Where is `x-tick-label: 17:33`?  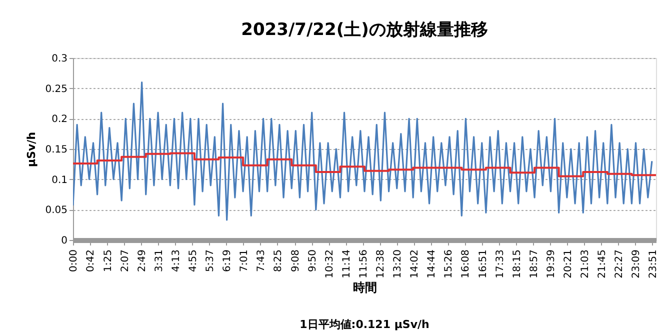 x-tick-label: 17:33 is located at coordinates (500, 264).